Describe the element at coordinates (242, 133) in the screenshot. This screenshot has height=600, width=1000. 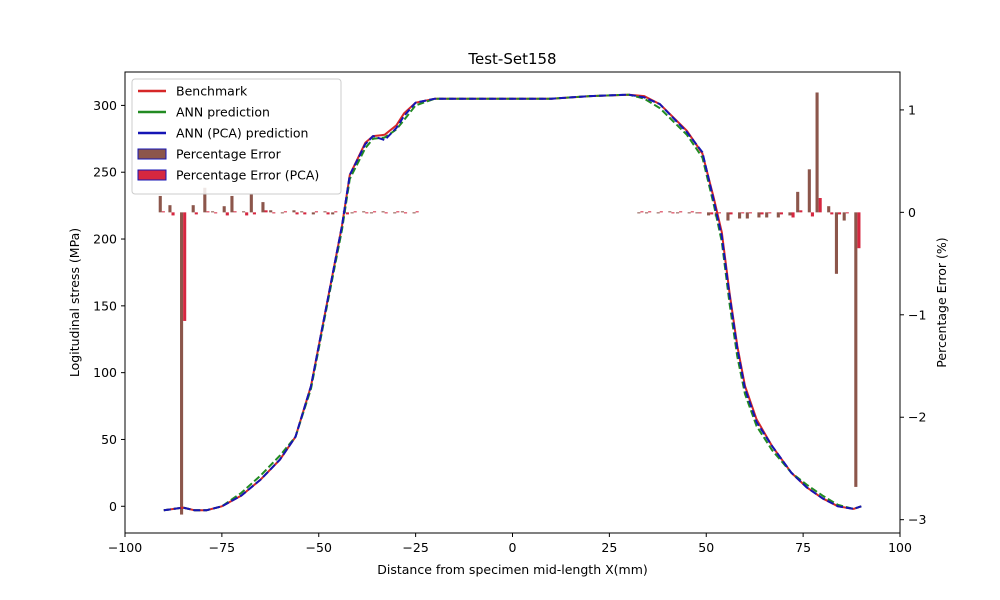
I see `legend-label: ANN (PCA) prediction` at that location.